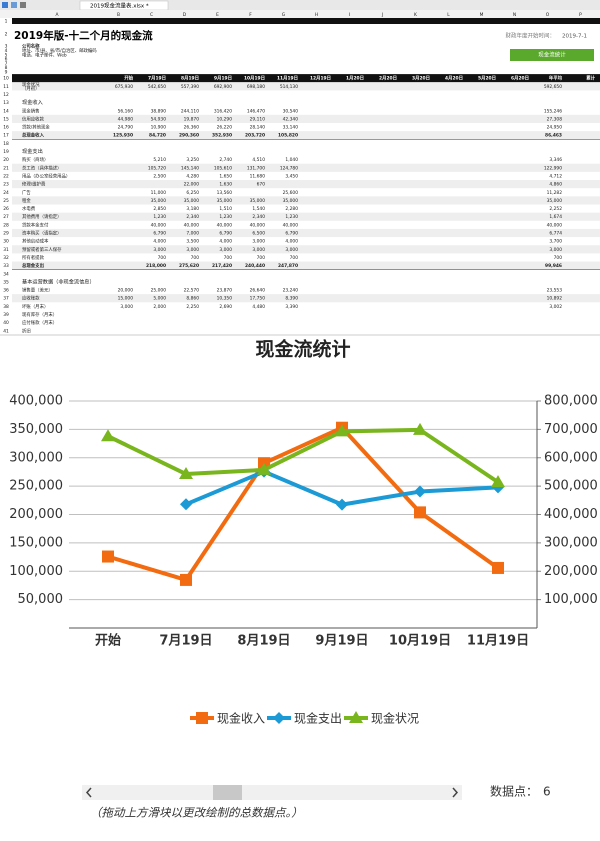 The width and height of the screenshot is (600, 841). Describe the element at coordinates (33, 135) in the screenshot. I see `row-label: 总现金收入` at that location.